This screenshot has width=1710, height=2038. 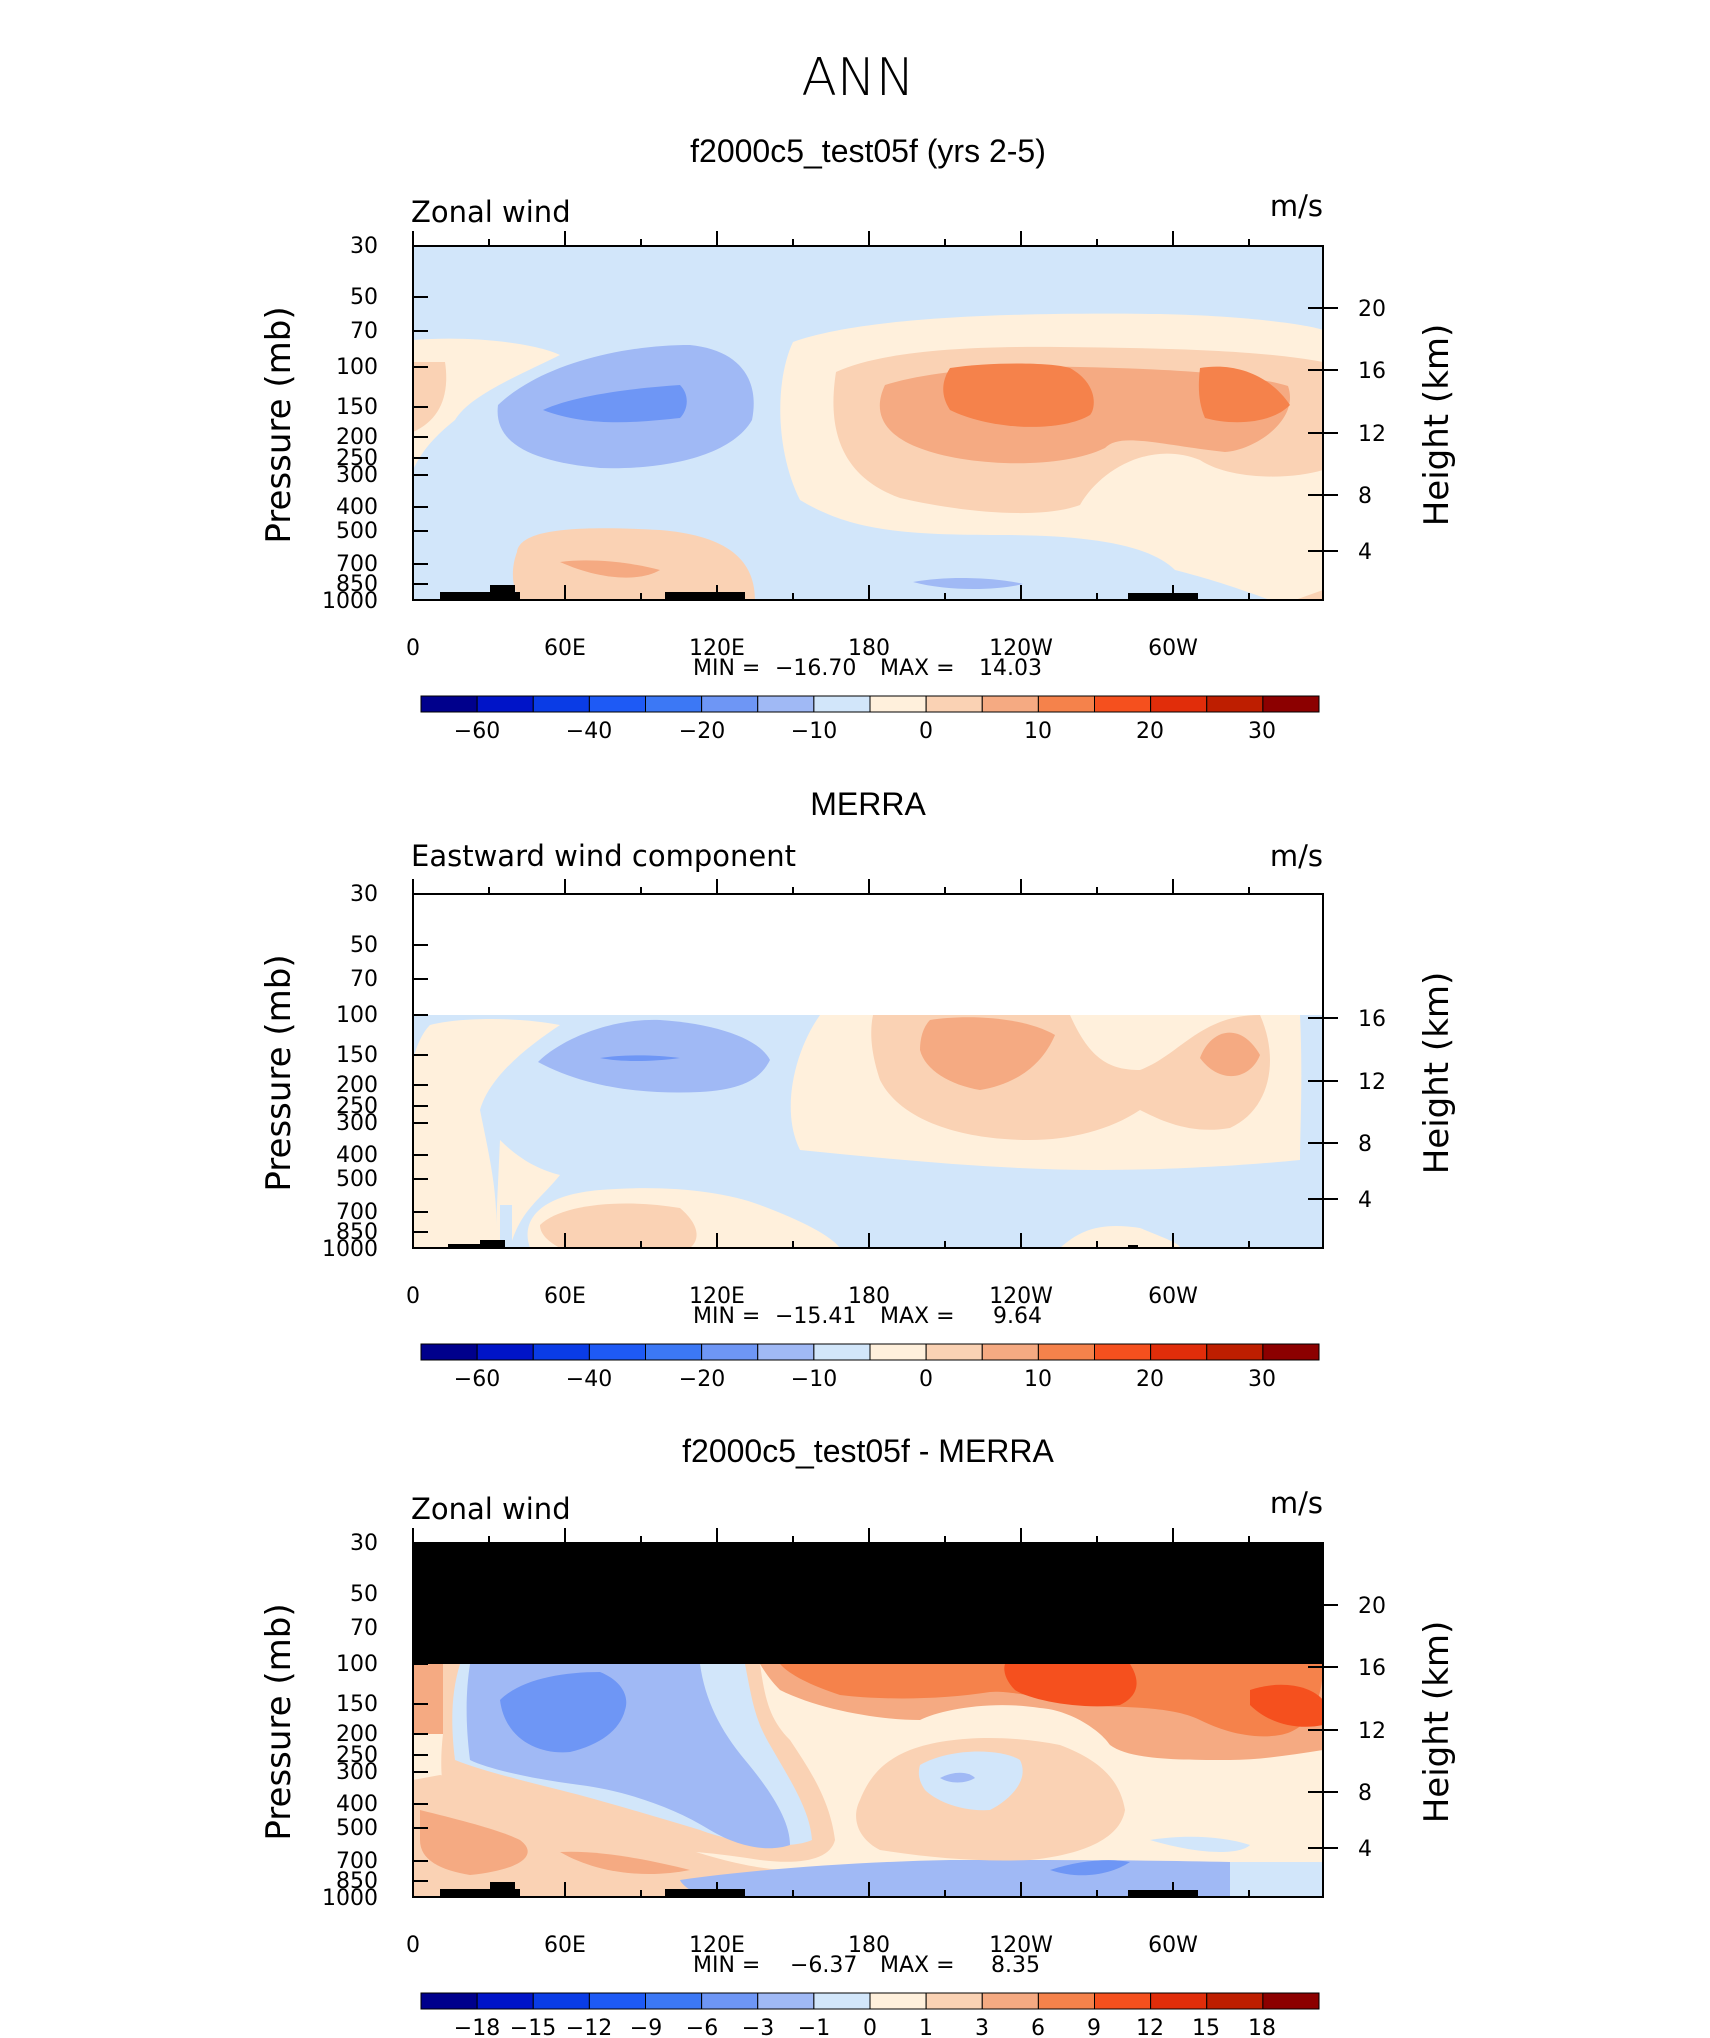 What do you see at coordinates (357, 1085) in the screenshot?
I see `y-tick-label: 200` at bounding box center [357, 1085].